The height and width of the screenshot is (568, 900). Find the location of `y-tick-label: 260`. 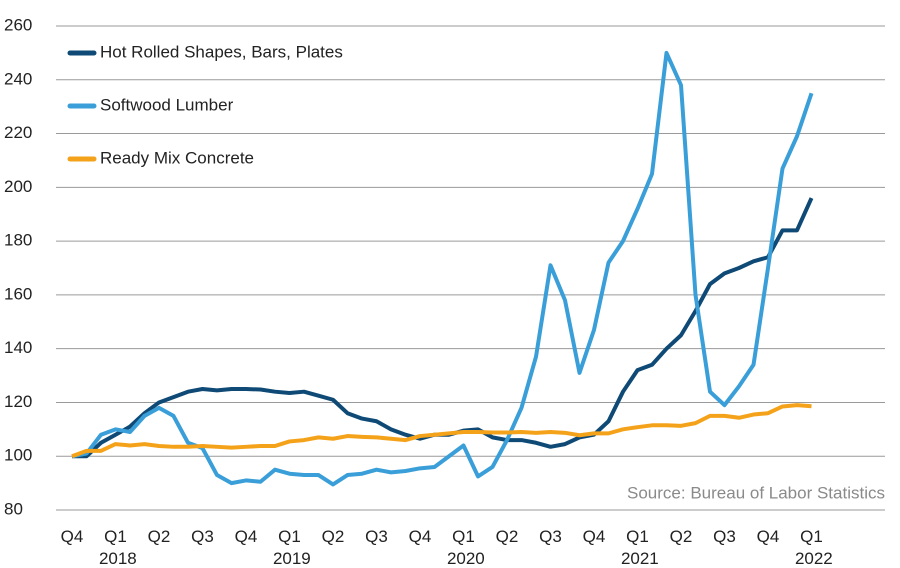

y-tick-label: 260 is located at coordinates (18, 24).